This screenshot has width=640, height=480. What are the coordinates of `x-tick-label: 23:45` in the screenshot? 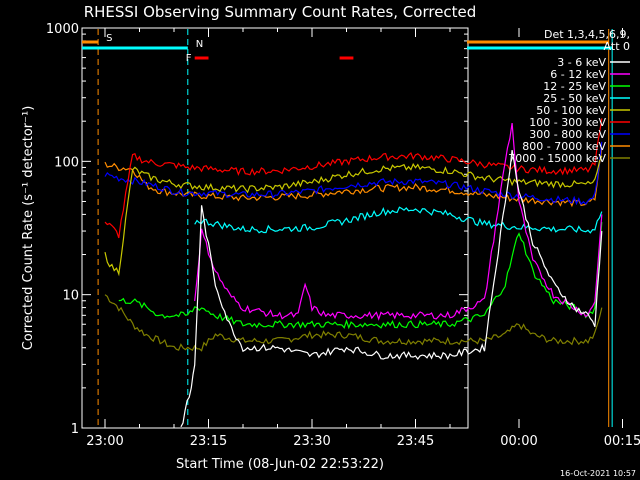 It's located at (415, 441).